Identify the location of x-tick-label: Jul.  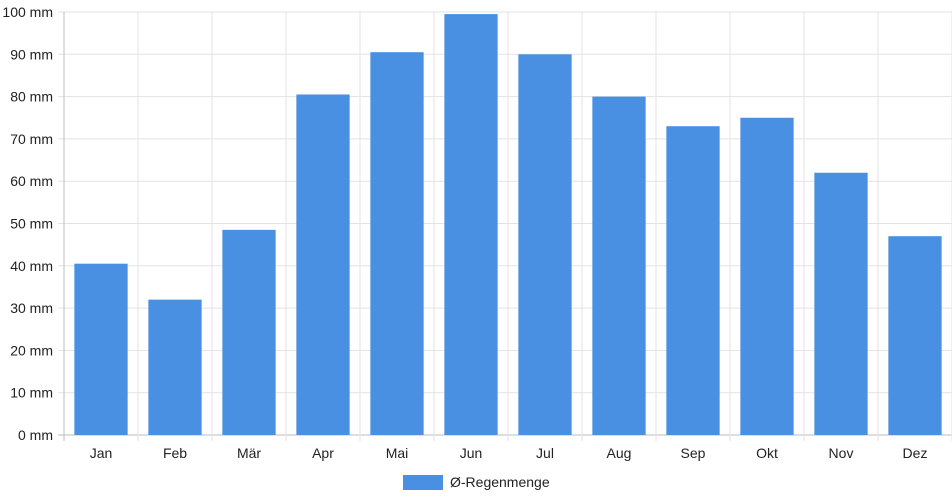
(545, 453).